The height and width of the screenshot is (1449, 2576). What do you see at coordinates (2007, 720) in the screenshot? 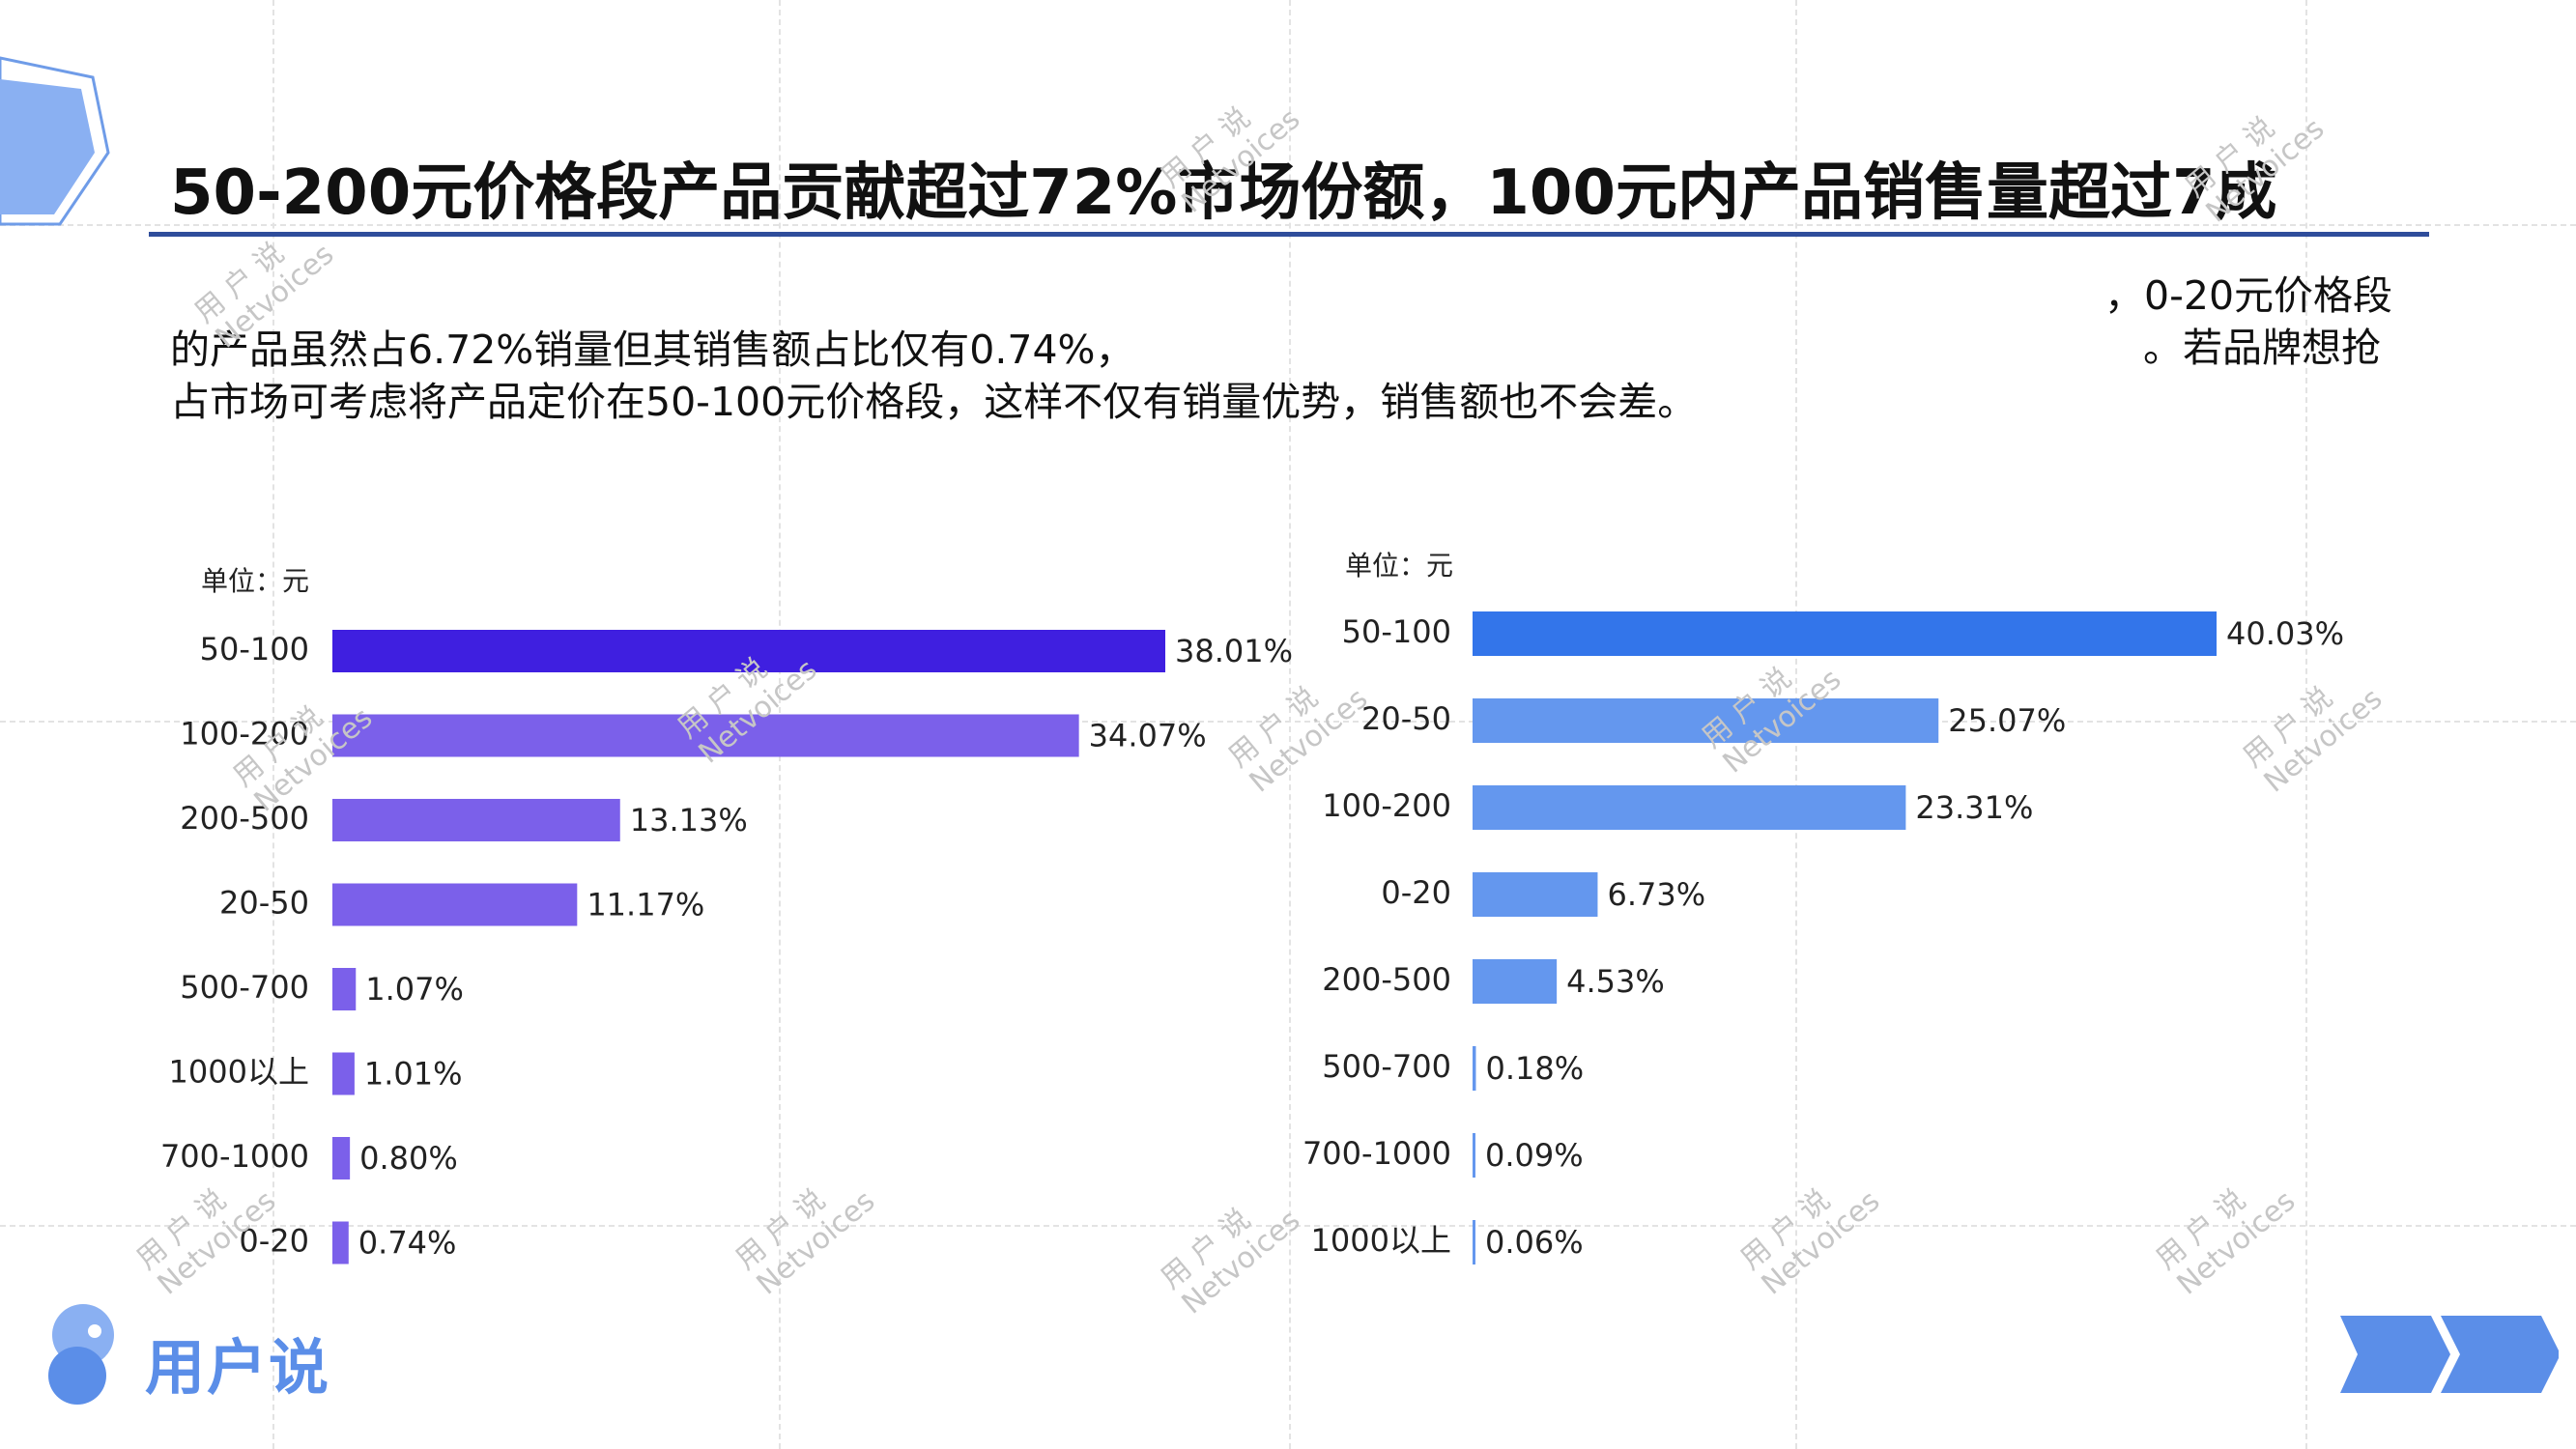
I see `data-label: 25.07%` at bounding box center [2007, 720].